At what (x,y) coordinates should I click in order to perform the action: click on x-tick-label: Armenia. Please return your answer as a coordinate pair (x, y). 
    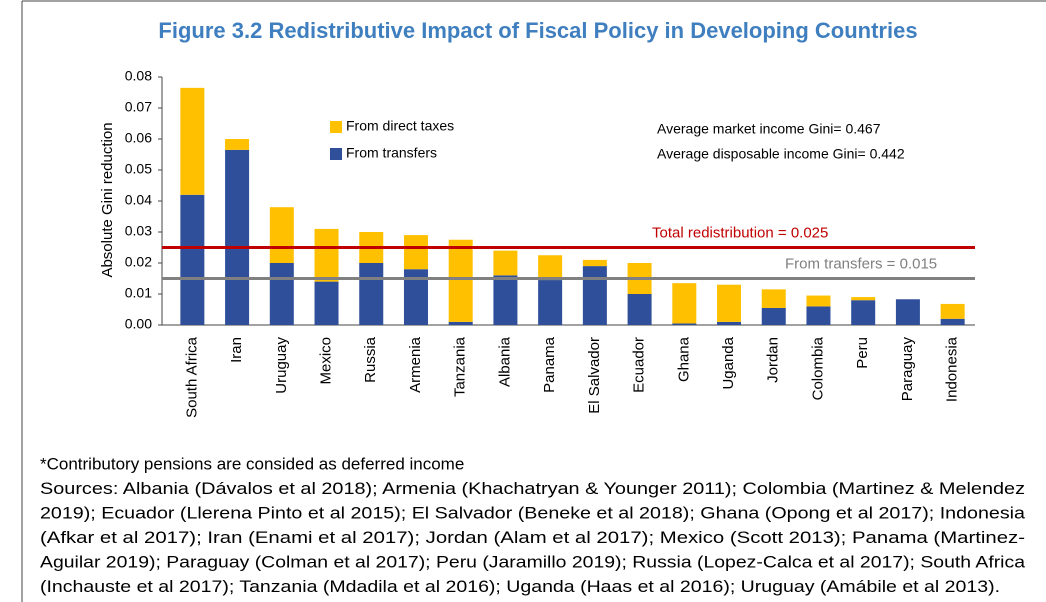
    Looking at the image, I should click on (415, 364).